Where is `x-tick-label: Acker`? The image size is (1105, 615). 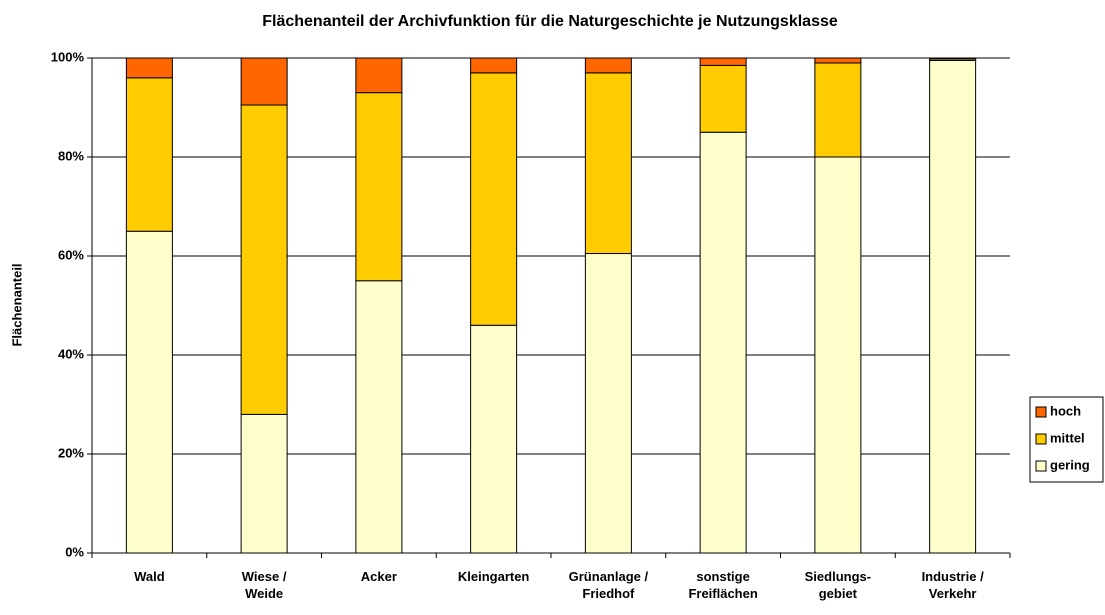 x-tick-label: Acker is located at coordinates (378, 576).